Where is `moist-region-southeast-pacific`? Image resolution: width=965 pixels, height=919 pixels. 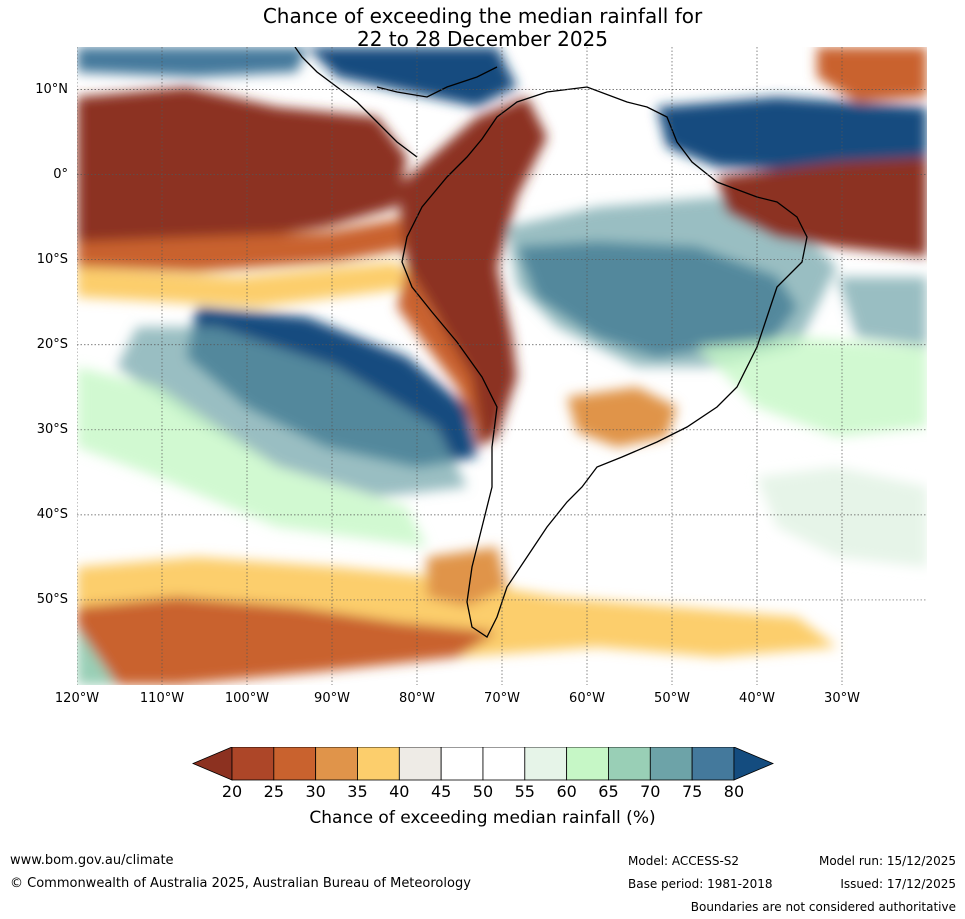 moist-region-southeast-pacific is located at coordinates (97, 656).